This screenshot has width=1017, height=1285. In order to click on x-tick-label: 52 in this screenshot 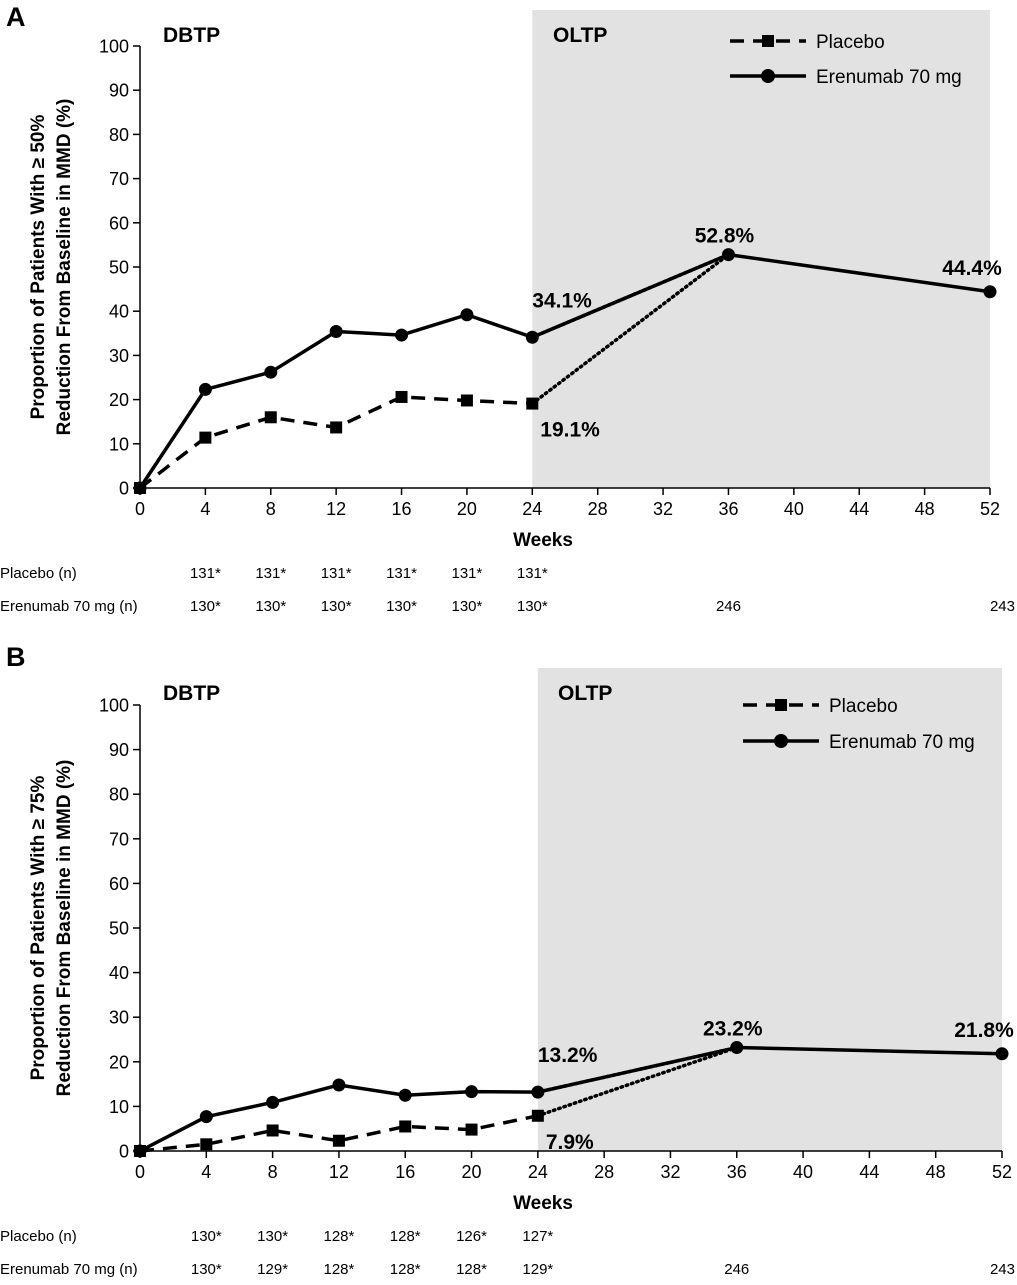, I will do `click(1002, 1172)`.